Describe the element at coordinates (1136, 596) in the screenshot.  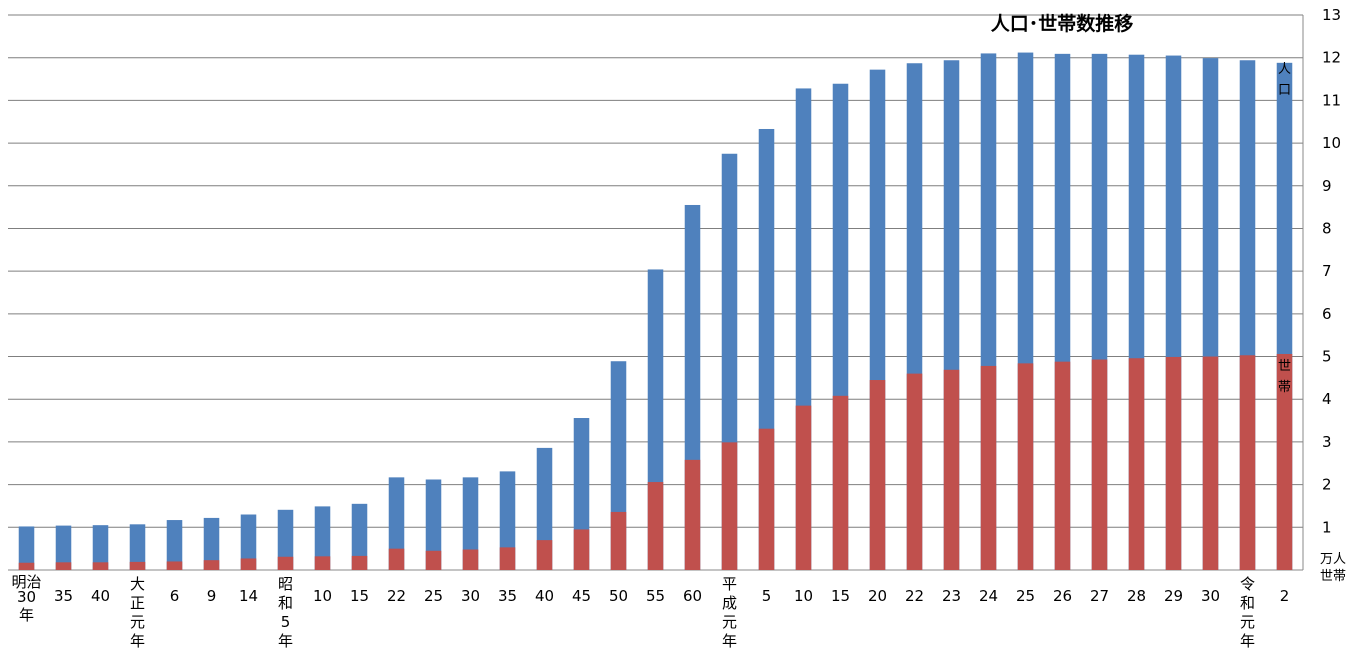
I see `x-tick-label: 28` at that location.